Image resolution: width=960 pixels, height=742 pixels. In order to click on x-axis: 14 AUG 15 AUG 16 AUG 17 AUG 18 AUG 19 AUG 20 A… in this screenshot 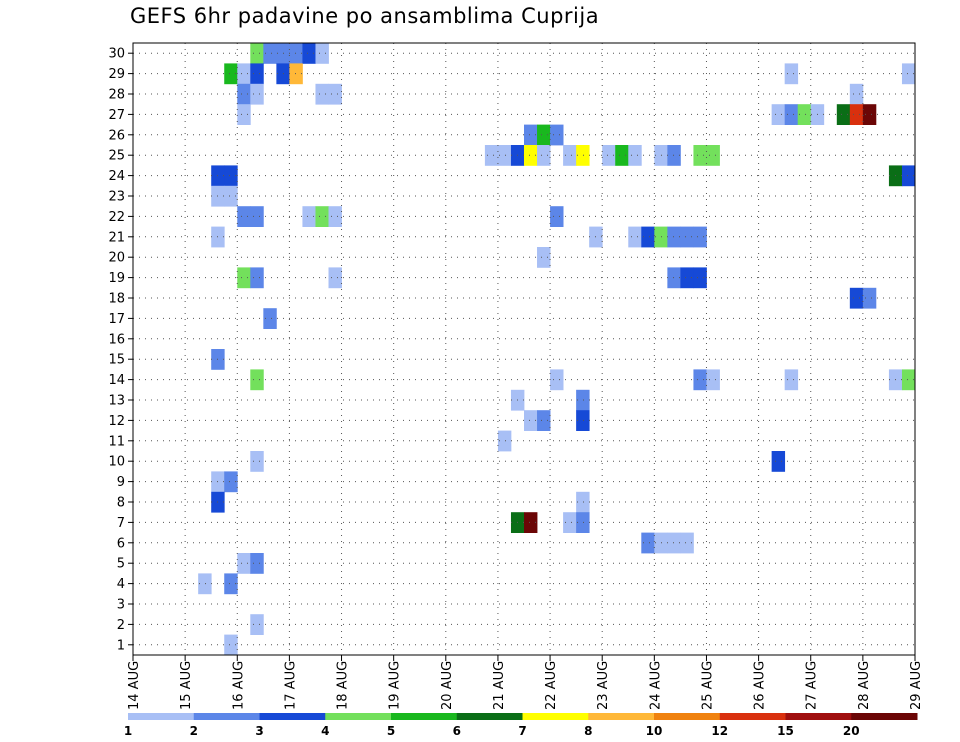, I will do `click(525, 682)`.